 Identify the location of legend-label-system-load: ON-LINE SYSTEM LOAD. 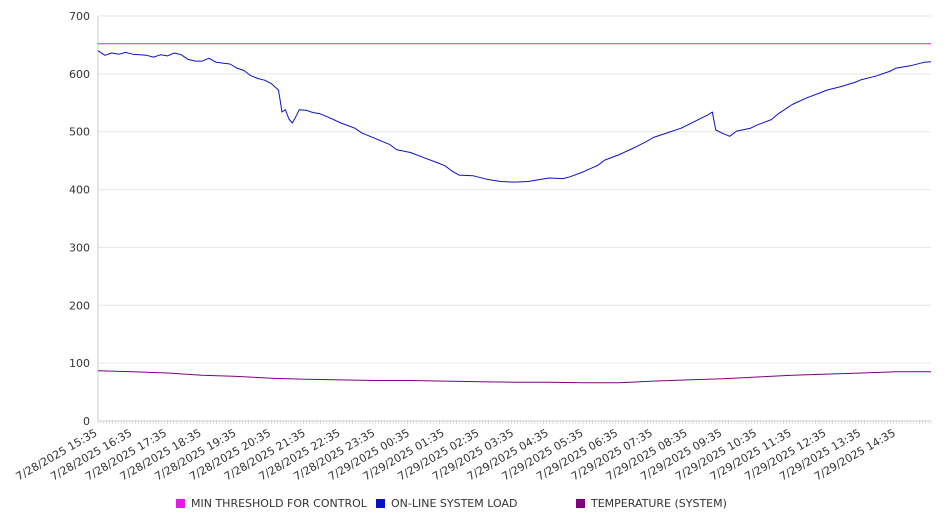
(454, 503).